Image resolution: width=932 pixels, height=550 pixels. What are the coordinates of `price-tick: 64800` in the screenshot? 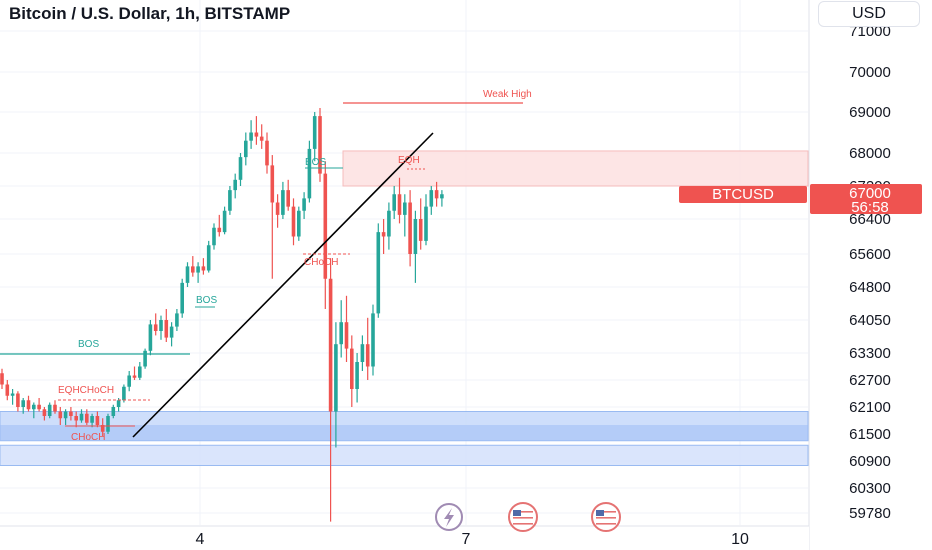 It's located at (870, 287).